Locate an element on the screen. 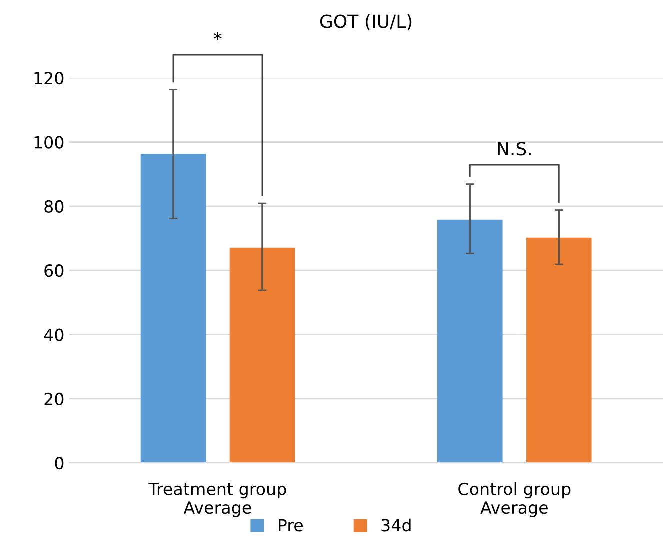 This screenshot has width=663, height=550. y-tick-label: 0 is located at coordinates (59, 463).